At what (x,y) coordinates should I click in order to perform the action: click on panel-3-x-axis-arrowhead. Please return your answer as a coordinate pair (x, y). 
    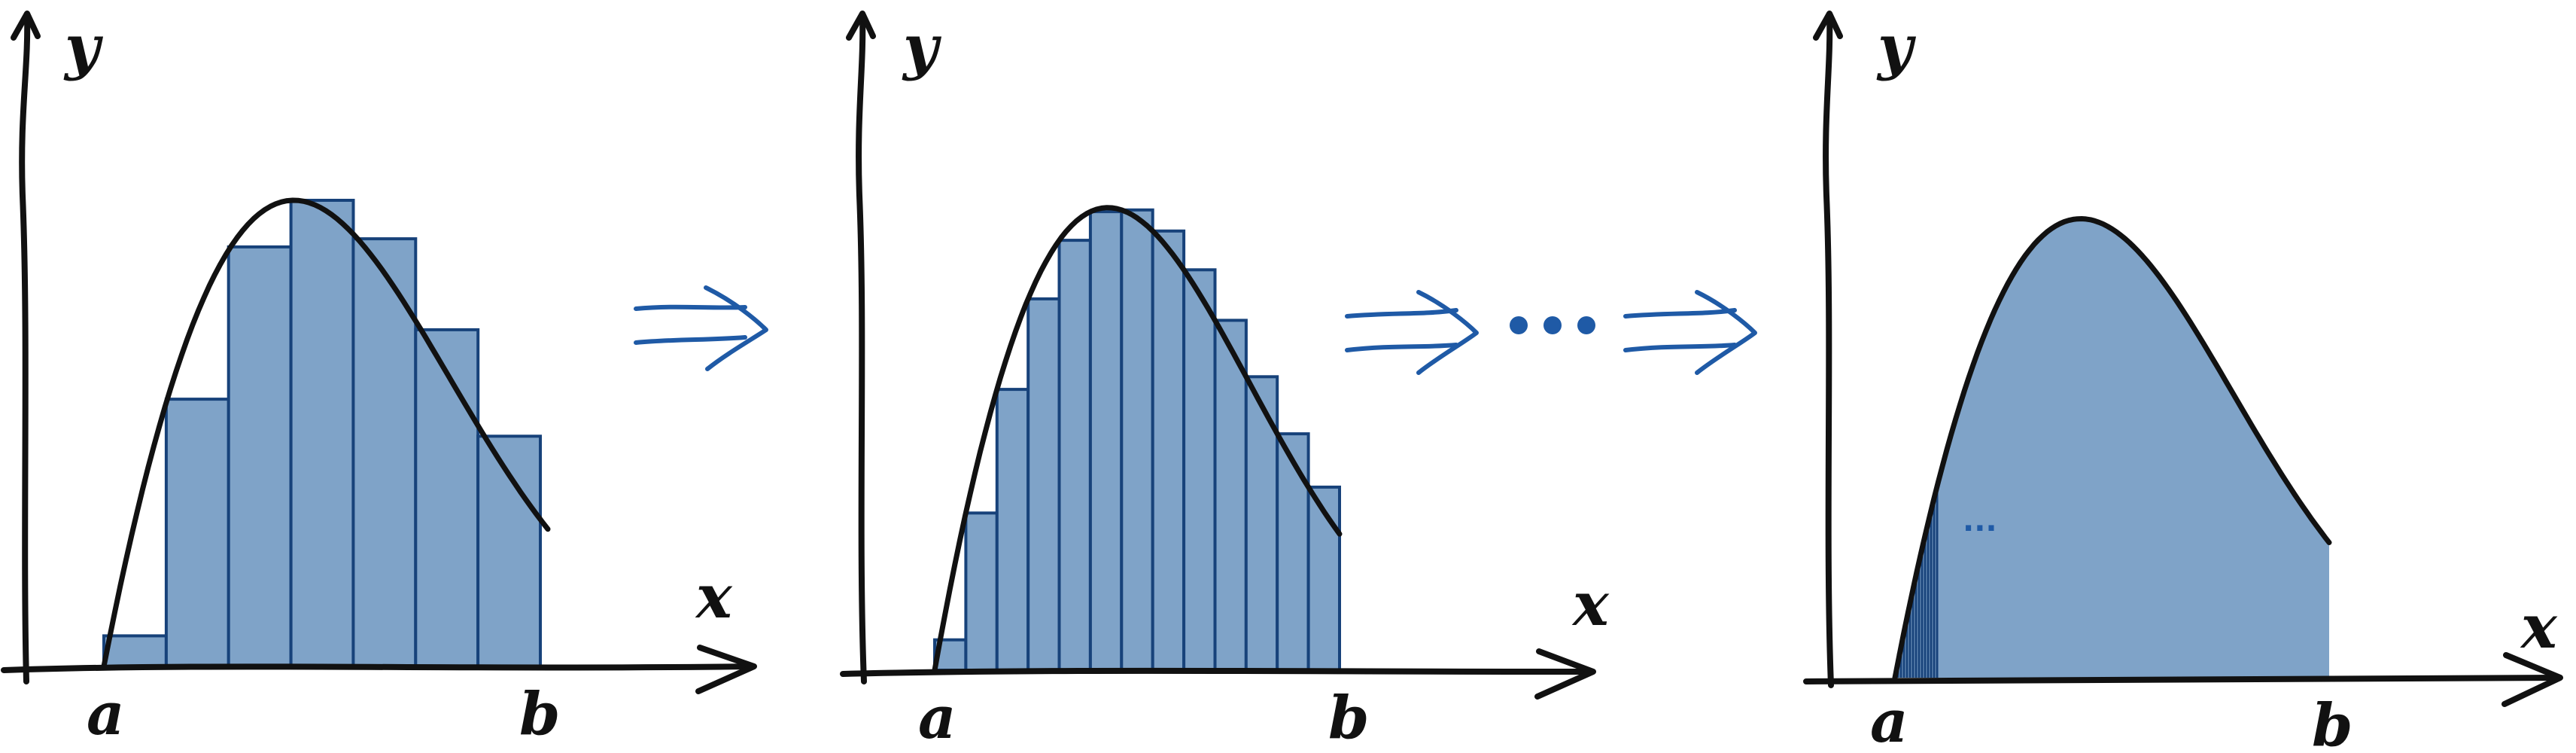
    Looking at the image, I should click on (2532, 679).